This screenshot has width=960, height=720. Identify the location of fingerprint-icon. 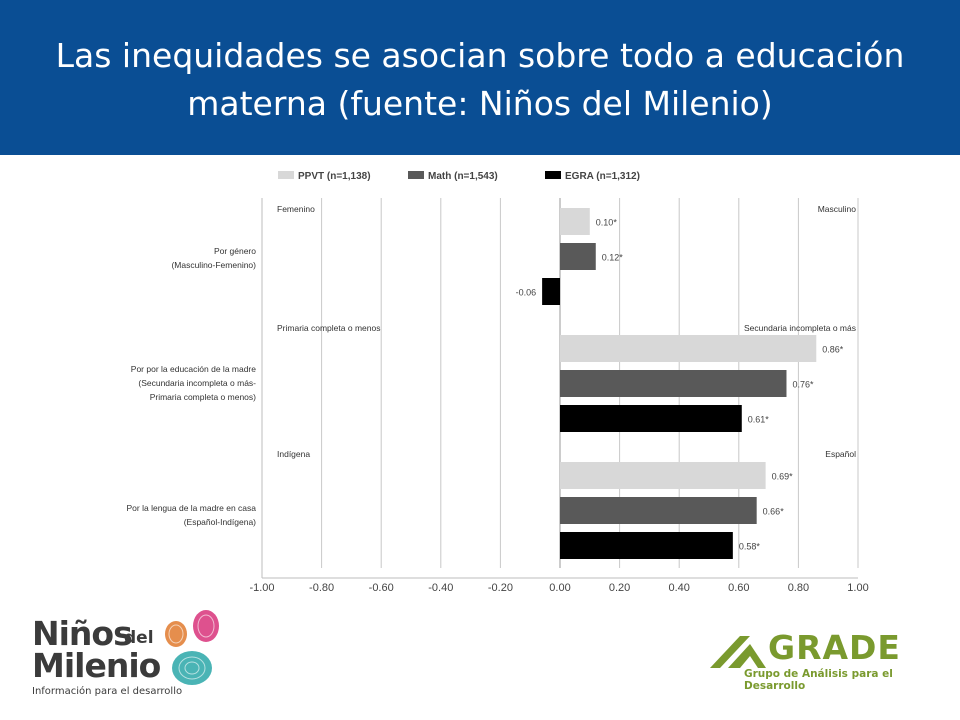
(192, 647).